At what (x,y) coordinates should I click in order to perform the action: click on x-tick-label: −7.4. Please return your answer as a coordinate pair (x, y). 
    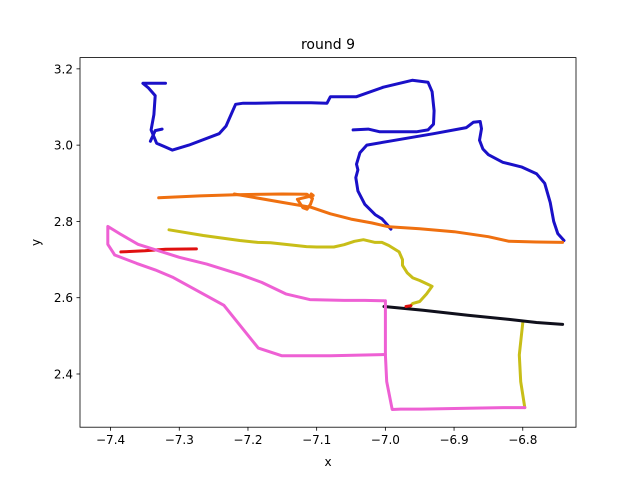
    Looking at the image, I should click on (110, 440).